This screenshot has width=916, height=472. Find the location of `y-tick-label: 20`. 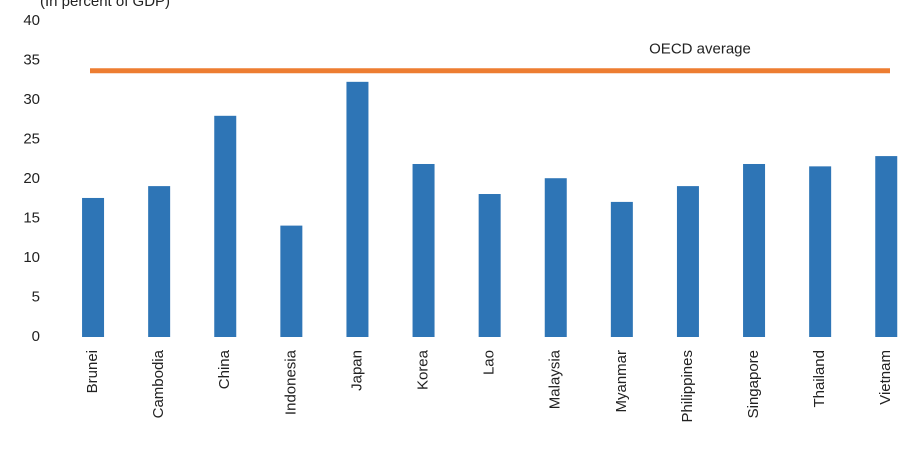

y-tick-label: 20 is located at coordinates (31, 178).